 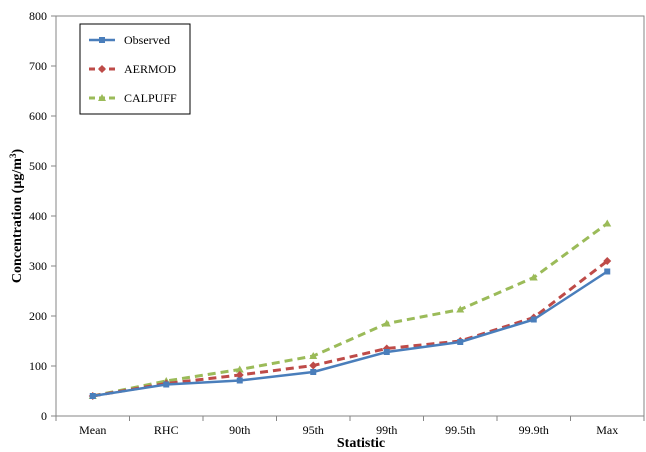 I want to click on x-axis: Mean RHC 90th 95th 99th 99.5th 99.9th Max, so click(x=350, y=426).